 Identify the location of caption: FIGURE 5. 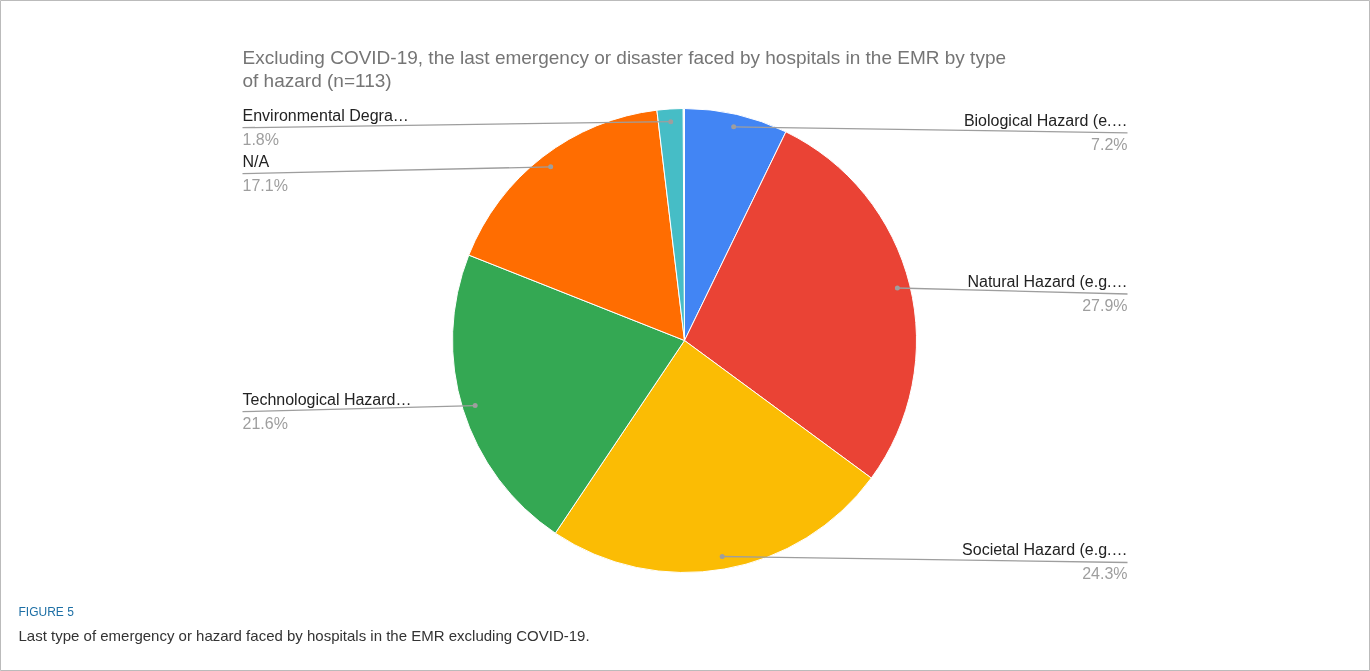
(46, 611).